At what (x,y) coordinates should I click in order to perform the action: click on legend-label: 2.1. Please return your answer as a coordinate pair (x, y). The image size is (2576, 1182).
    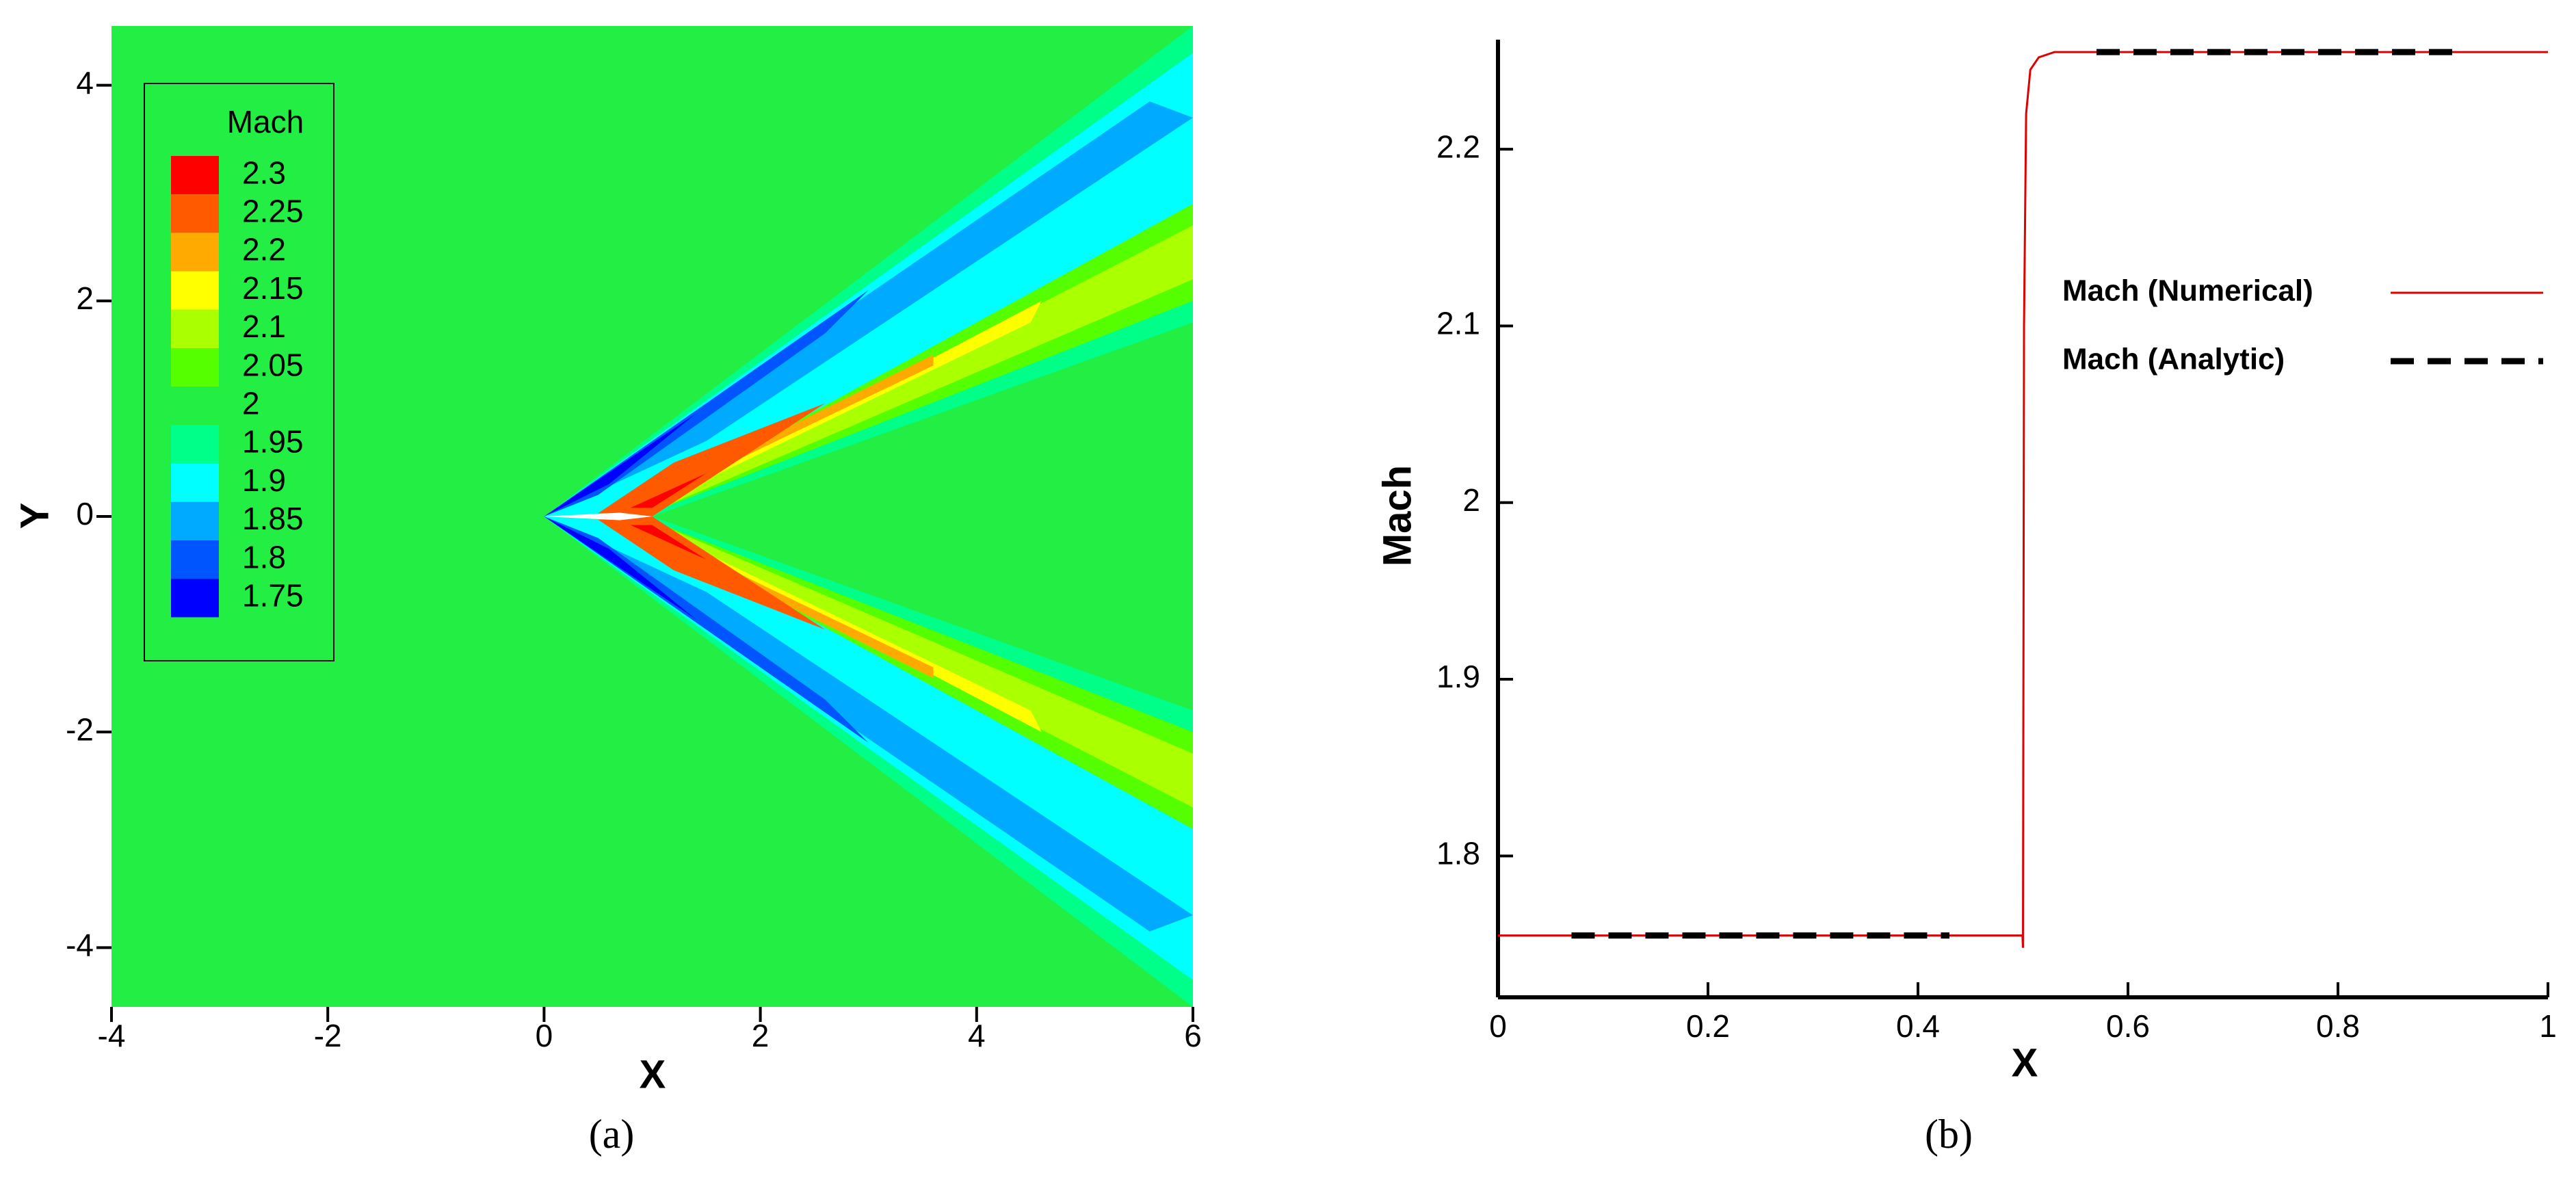
    Looking at the image, I should click on (264, 326).